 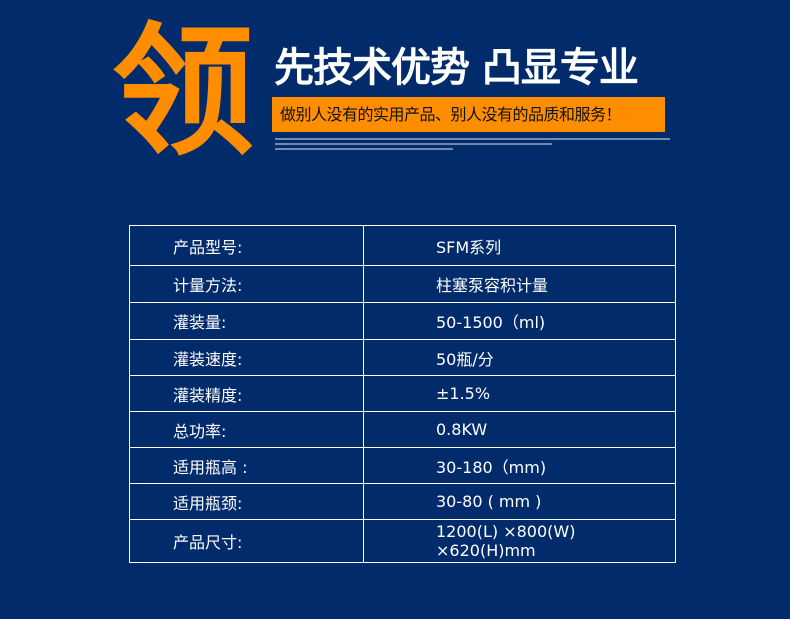 What do you see at coordinates (519, 245) in the screenshot?
I see `spec-value: SFM系列` at bounding box center [519, 245].